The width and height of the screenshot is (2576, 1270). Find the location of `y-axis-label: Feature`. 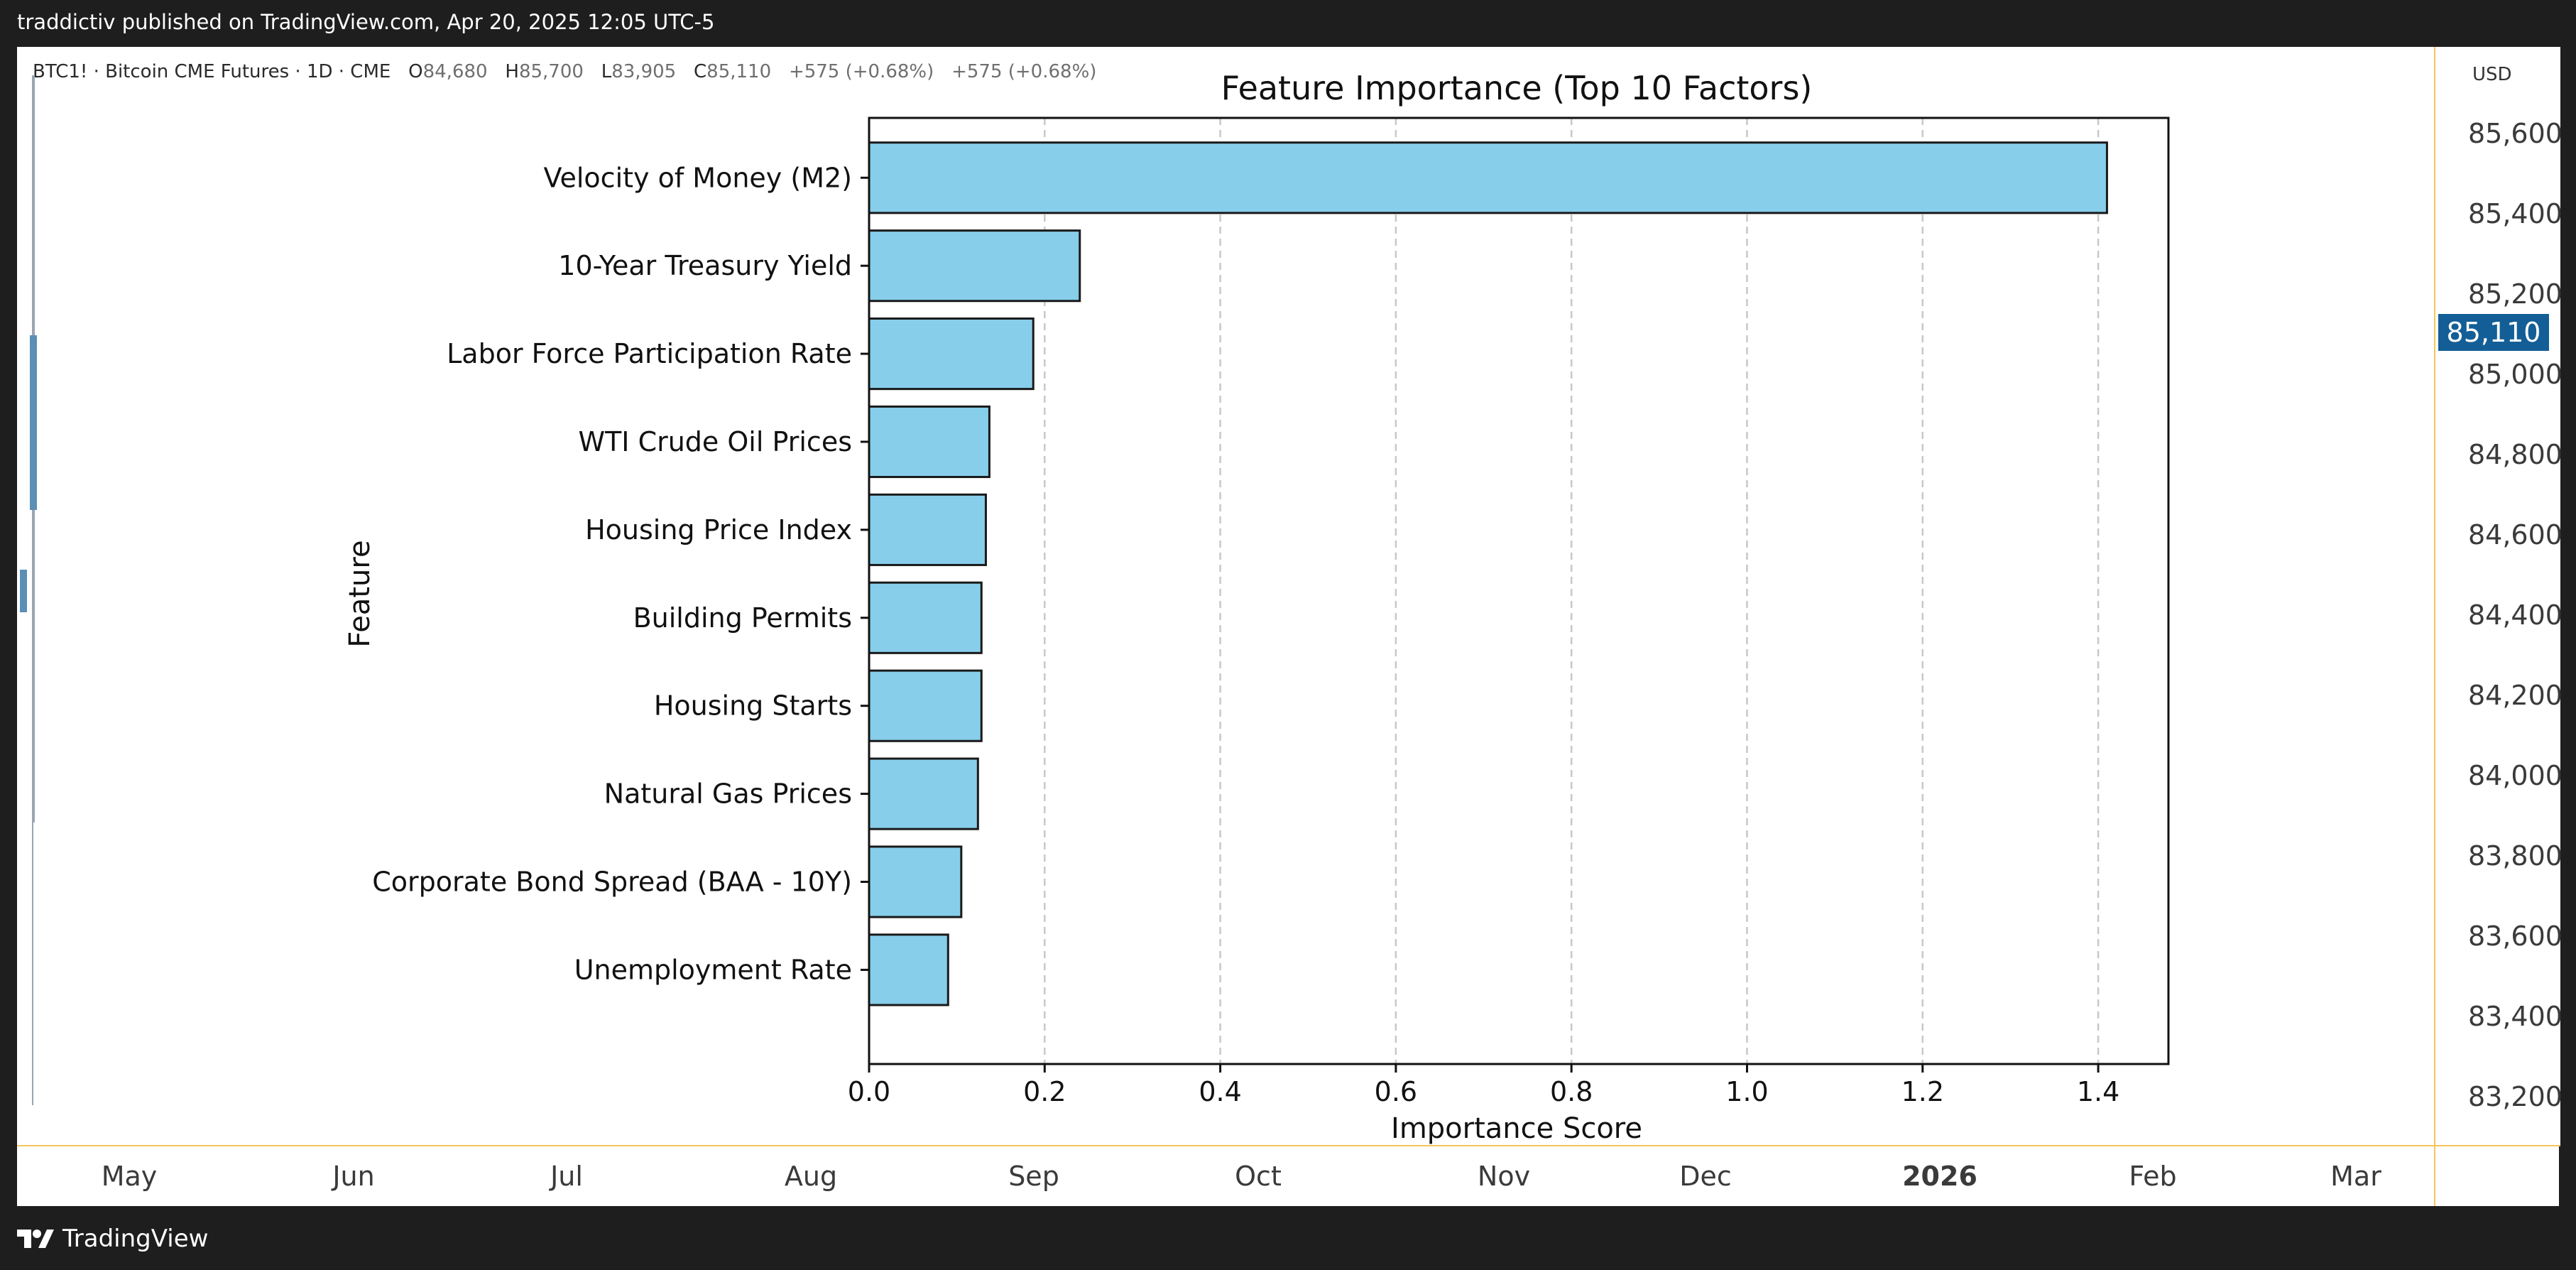

y-axis-label: Feature is located at coordinates (360, 593).